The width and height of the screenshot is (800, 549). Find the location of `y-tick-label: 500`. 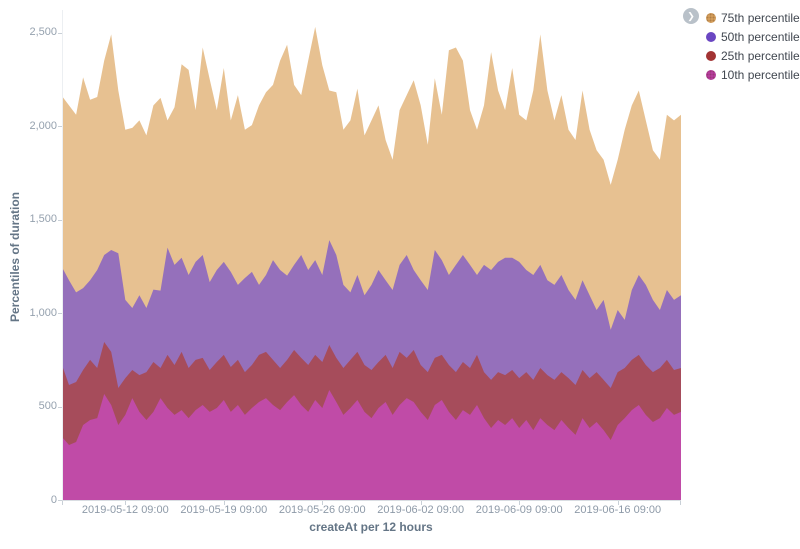

y-tick-label: 500 is located at coordinates (47, 406).